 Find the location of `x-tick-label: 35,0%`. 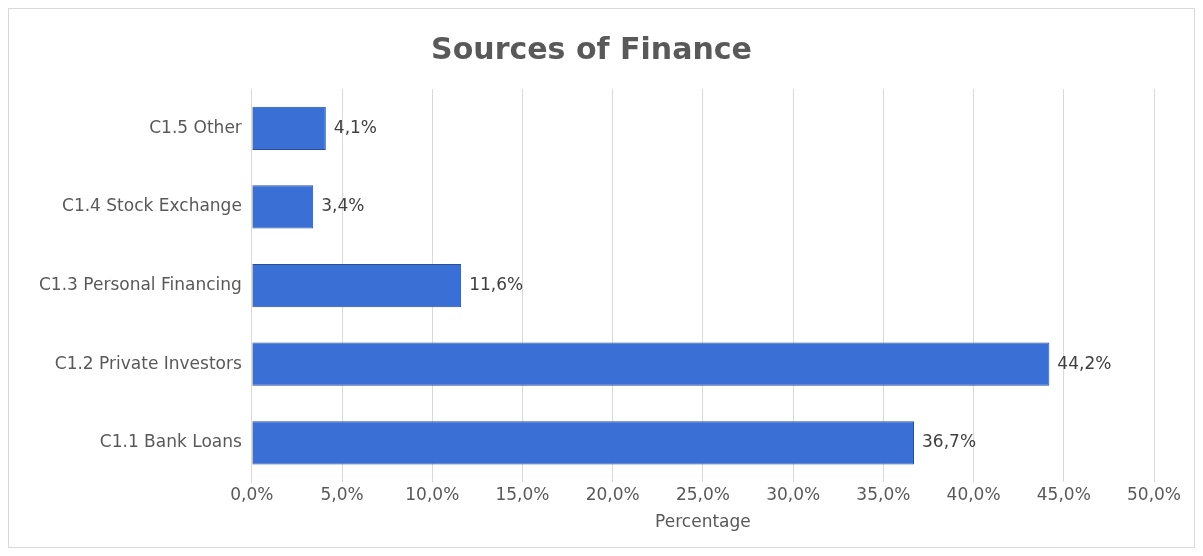

x-tick-label: 35,0% is located at coordinates (883, 493).